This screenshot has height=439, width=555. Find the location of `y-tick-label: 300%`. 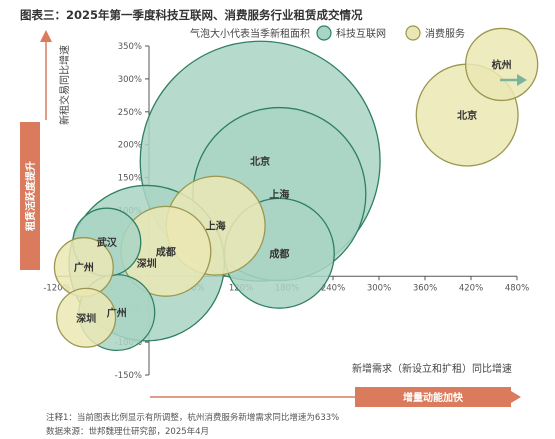

y-tick-label: 300% is located at coordinates (130, 80).